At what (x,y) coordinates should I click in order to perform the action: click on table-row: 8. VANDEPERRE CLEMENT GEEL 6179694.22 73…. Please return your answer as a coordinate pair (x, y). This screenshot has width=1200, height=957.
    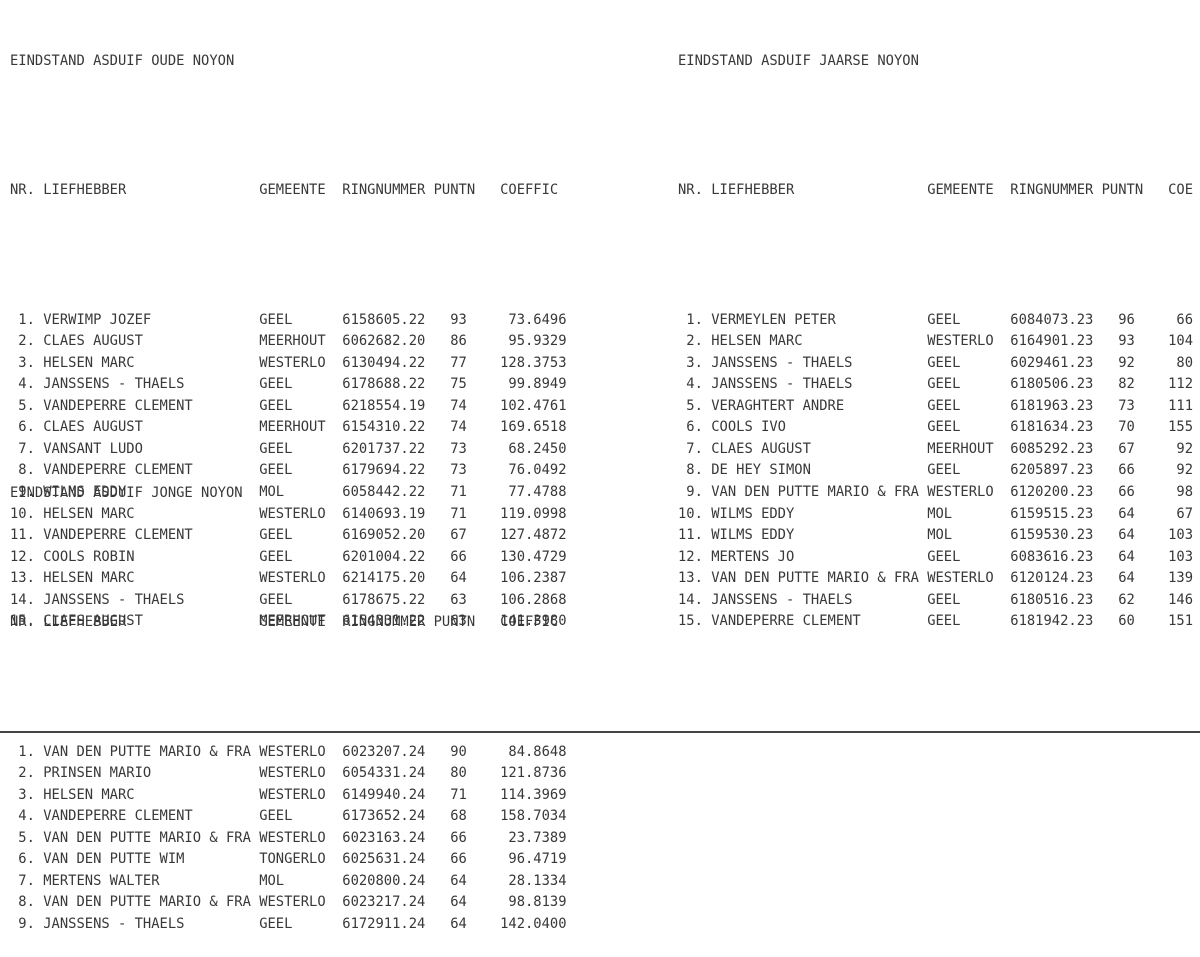
    Looking at the image, I should click on (288, 470).